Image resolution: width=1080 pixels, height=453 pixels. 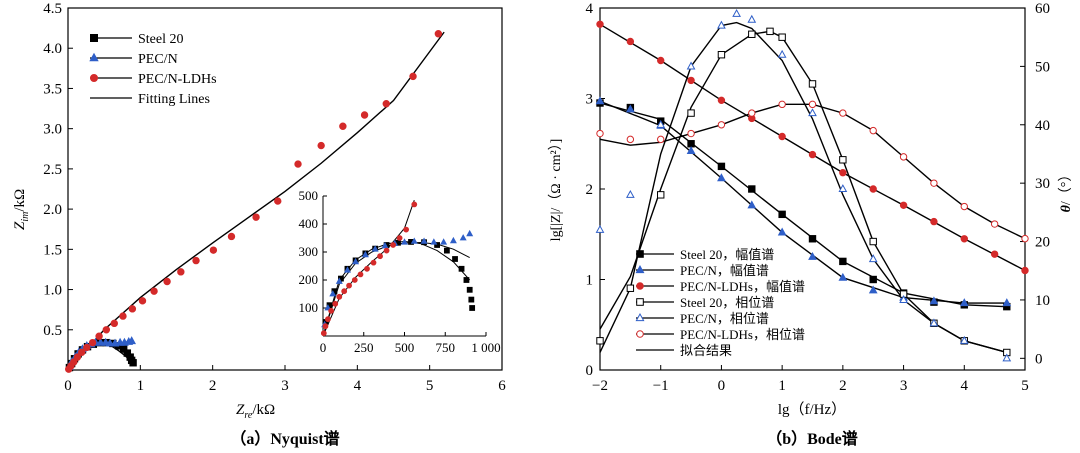 I want to click on bode-x-tick-label: 5, so click(x=1025, y=386).